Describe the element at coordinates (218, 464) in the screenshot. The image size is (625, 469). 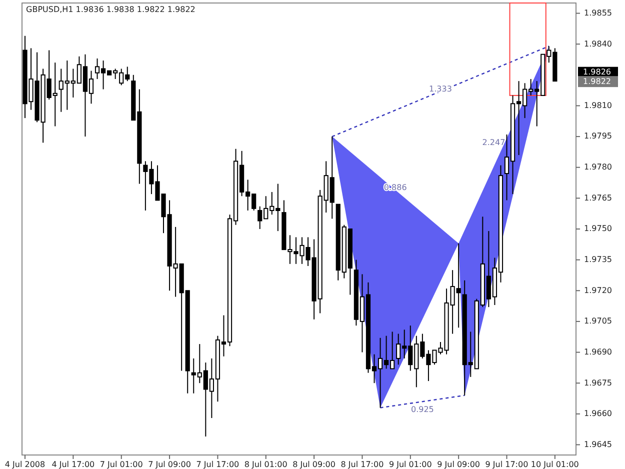
I see `x-tick-label: 7 Jul 17:00` at that location.